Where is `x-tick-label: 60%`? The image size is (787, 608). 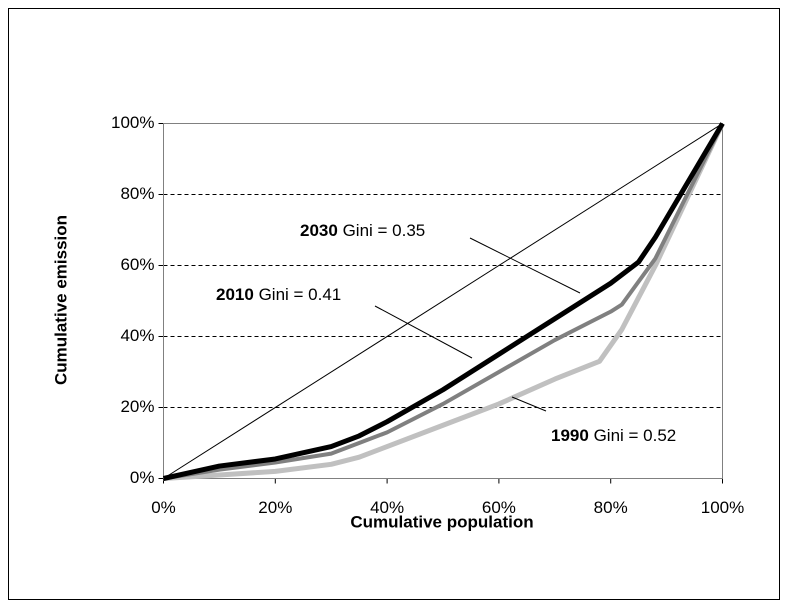
x-tick-label: 60% is located at coordinates (499, 507).